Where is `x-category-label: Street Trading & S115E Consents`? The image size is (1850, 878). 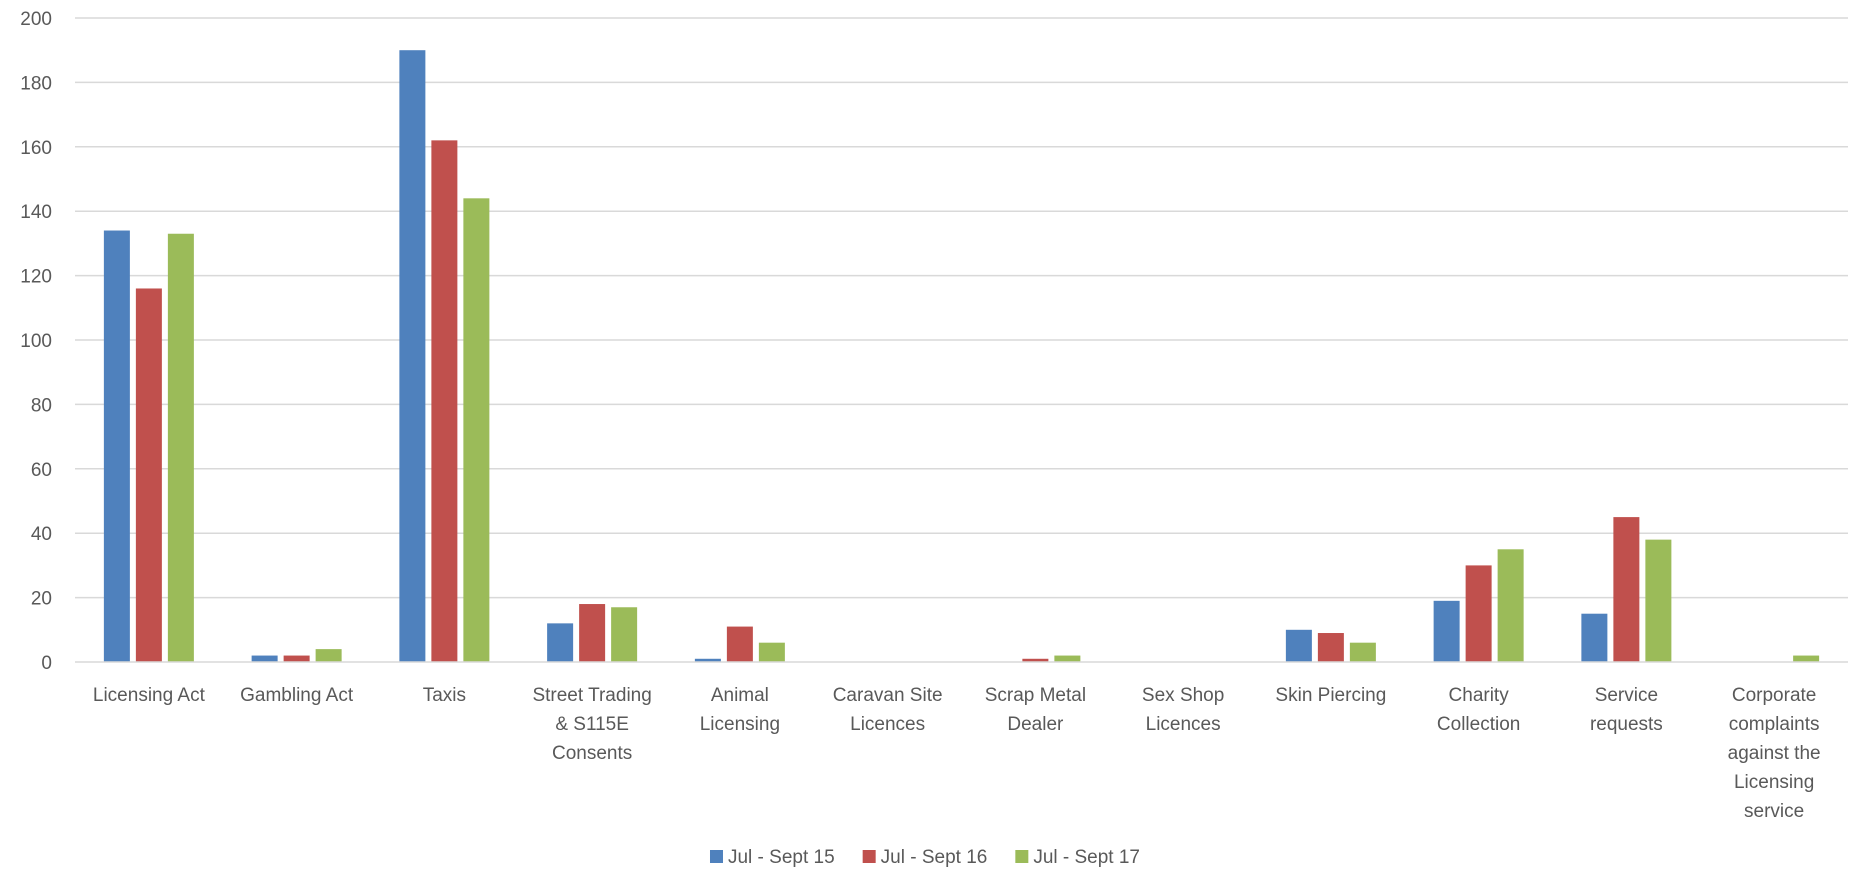 x-category-label: Street Trading & S115E Consents is located at coordinates (591, 724).